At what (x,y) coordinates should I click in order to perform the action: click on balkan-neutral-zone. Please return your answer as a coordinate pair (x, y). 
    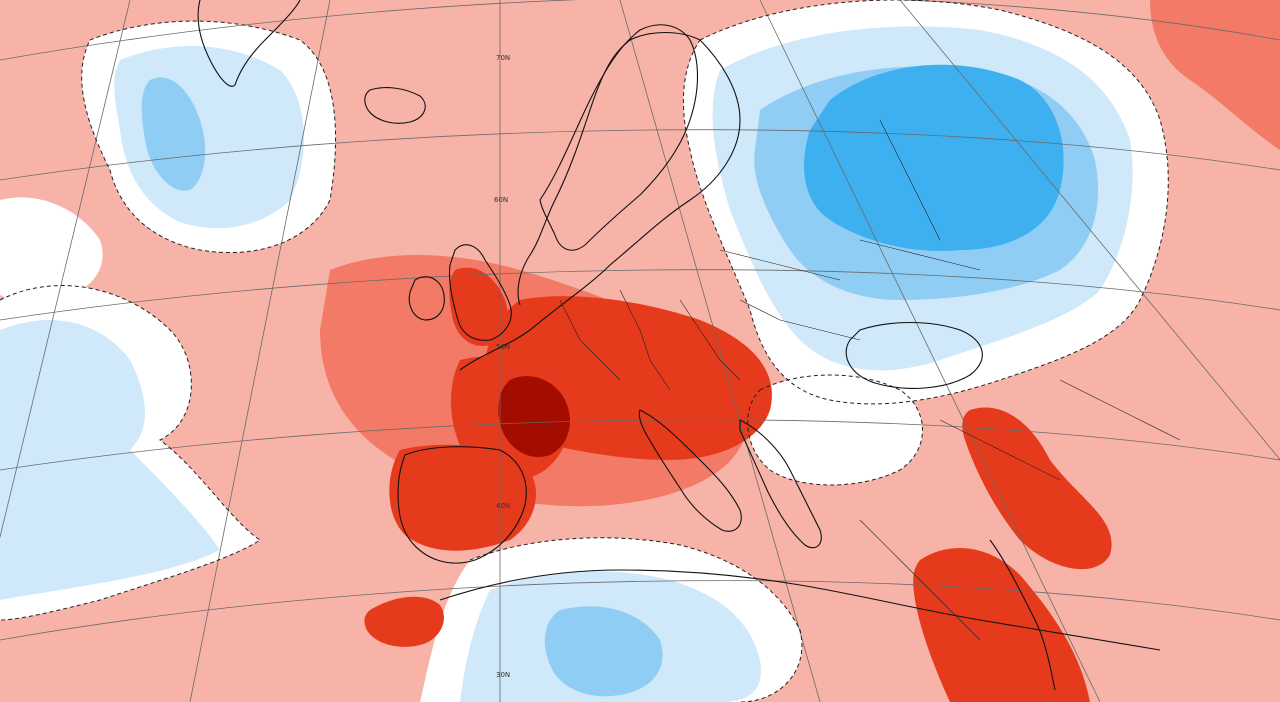
    Looking at the image, I should click on (835, 430).